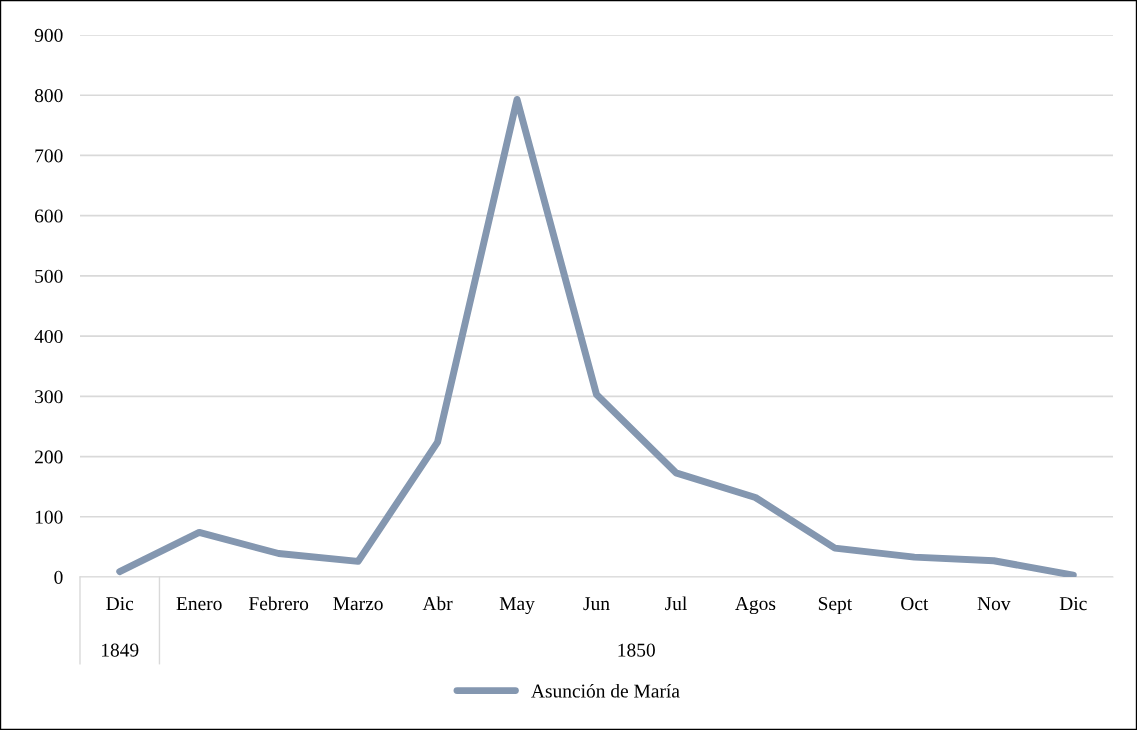  What do you see at coordinates (120, 650) in the screenshot?
I see `text: 1849` at bounding box center [120, 650].